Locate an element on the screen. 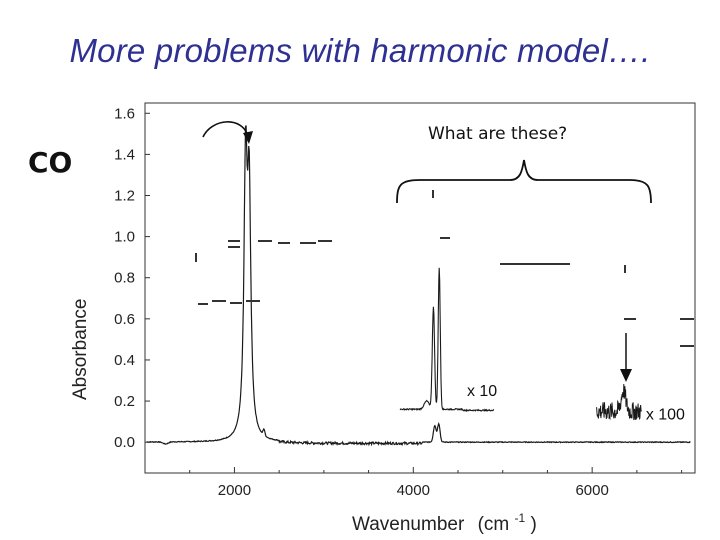 This screenshot has width=720, height=540. inset-x100-line is located at coordinates (619, 402).